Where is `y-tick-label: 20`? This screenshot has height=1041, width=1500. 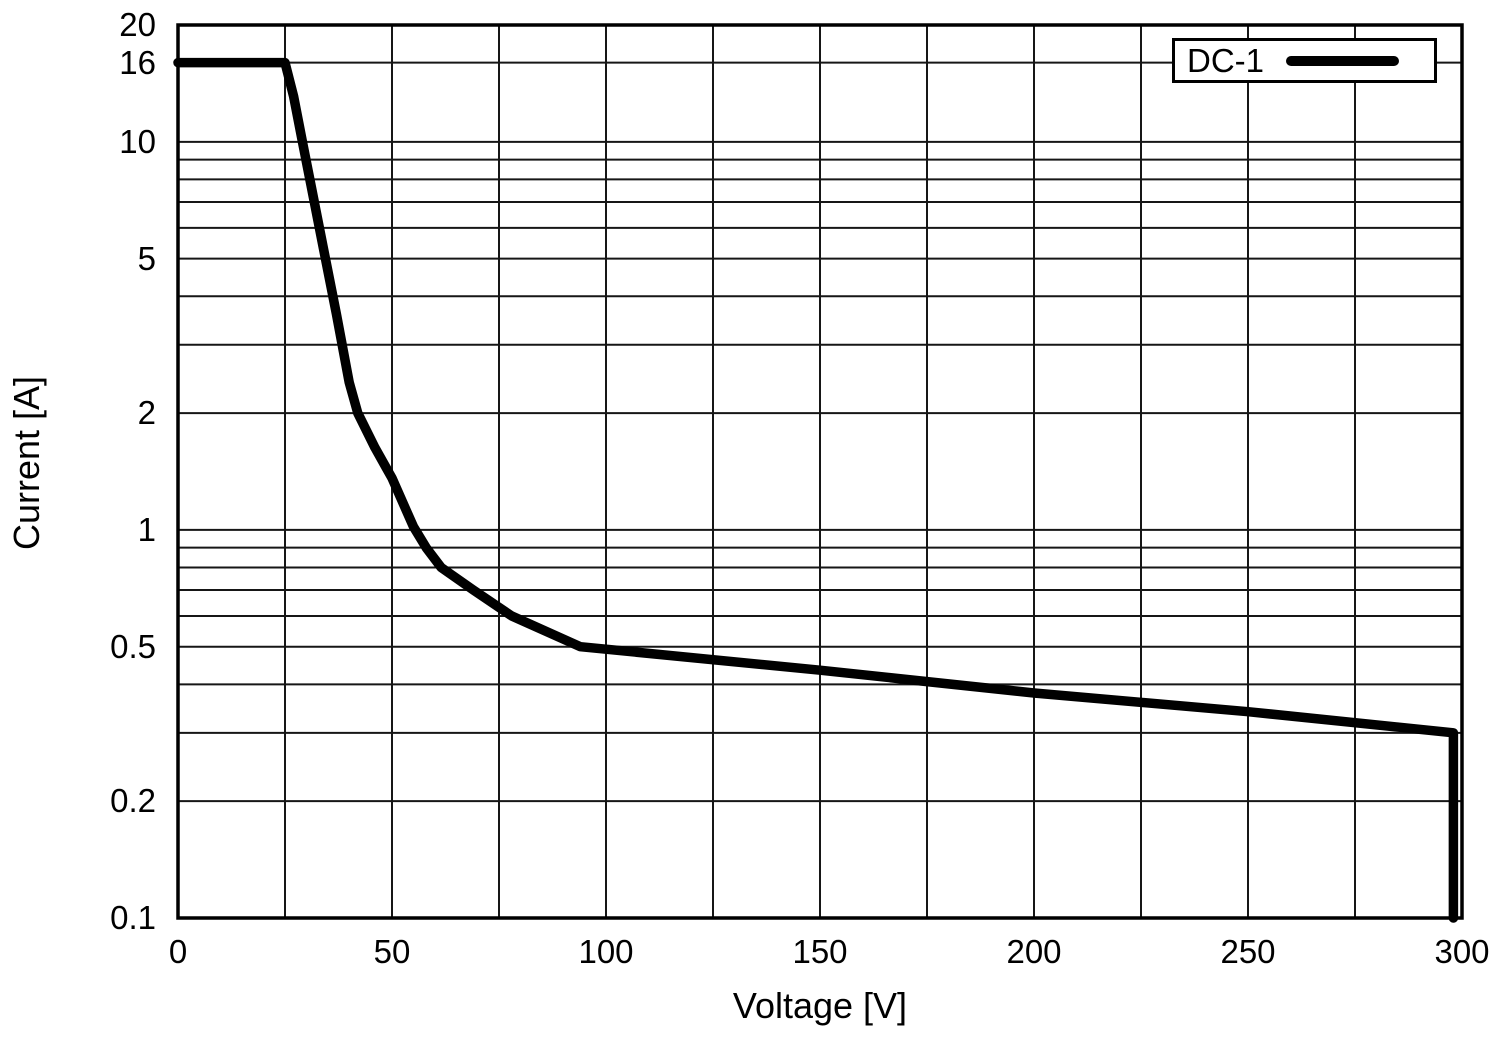 y-tick-label: 20 is located at coordinates (137, 24).